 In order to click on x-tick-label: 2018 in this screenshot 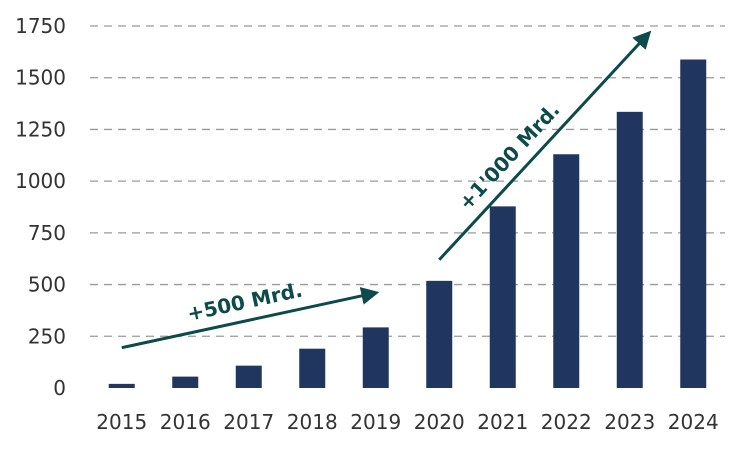, I will do `click(312, 422)`.